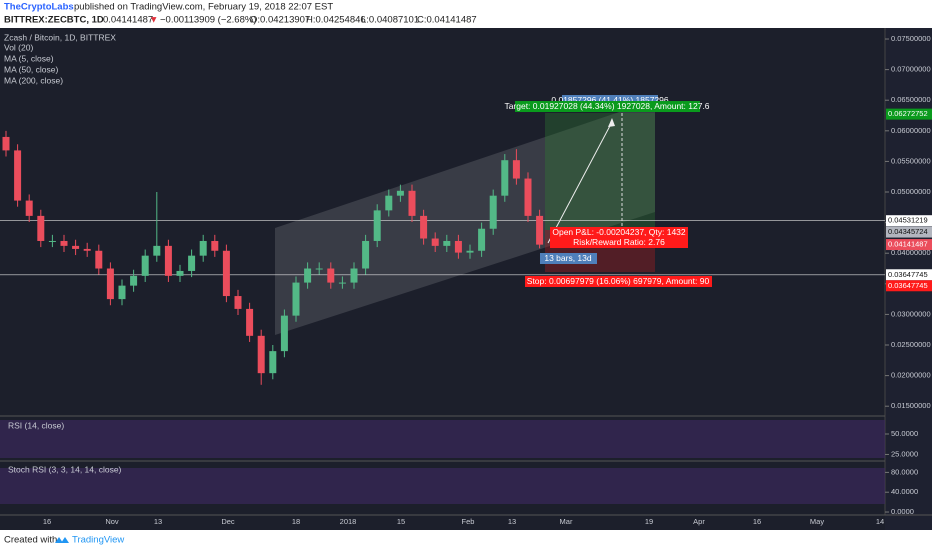 The height and width of the screenshot is (550, 932). I want to click on y-tick-label: 0.07000000, so click(911, 69).